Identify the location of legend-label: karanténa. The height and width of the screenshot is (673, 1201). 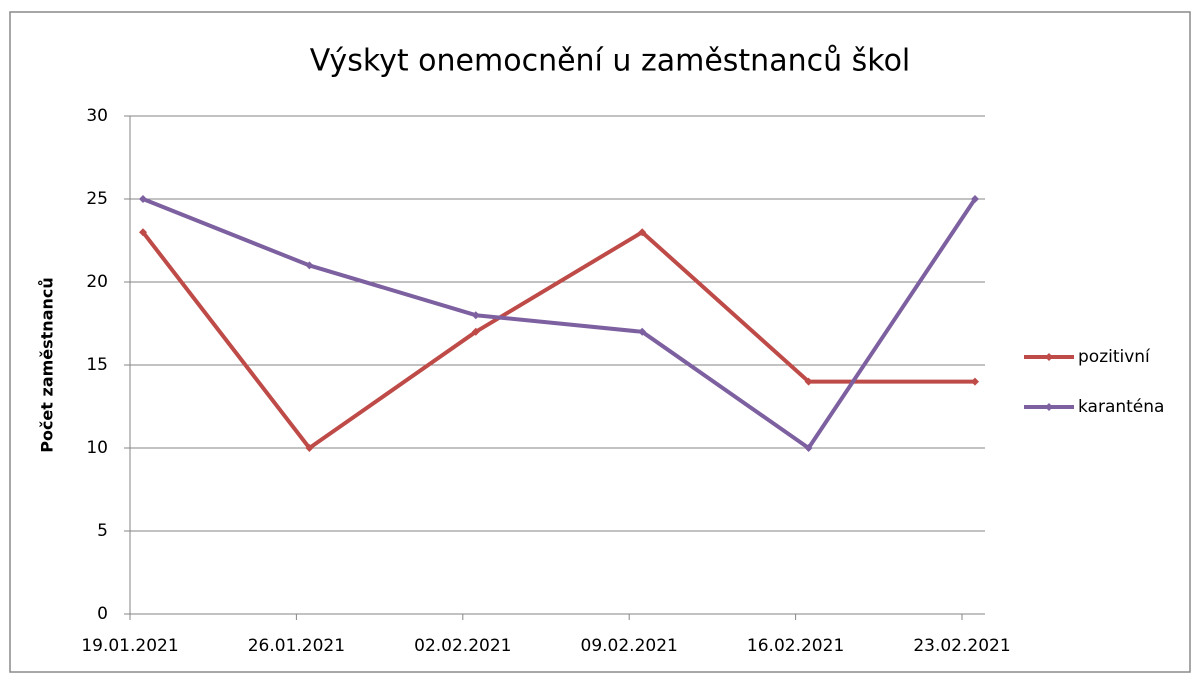
(1121, 407).